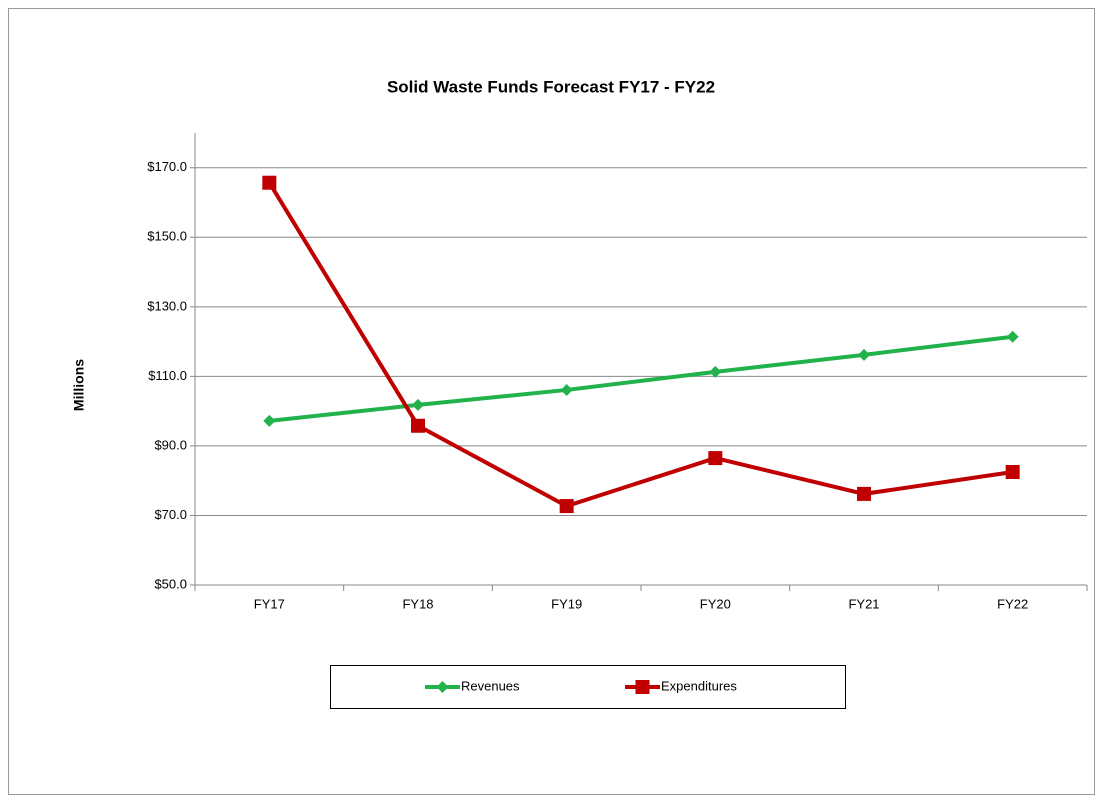 Image resolution: width=1103 pixels, height=808 pixels. What do you see at coordinates (167, 166) in the screenshot?
I see `y-tick-label: $170.0` at bounding box center [167, 166].